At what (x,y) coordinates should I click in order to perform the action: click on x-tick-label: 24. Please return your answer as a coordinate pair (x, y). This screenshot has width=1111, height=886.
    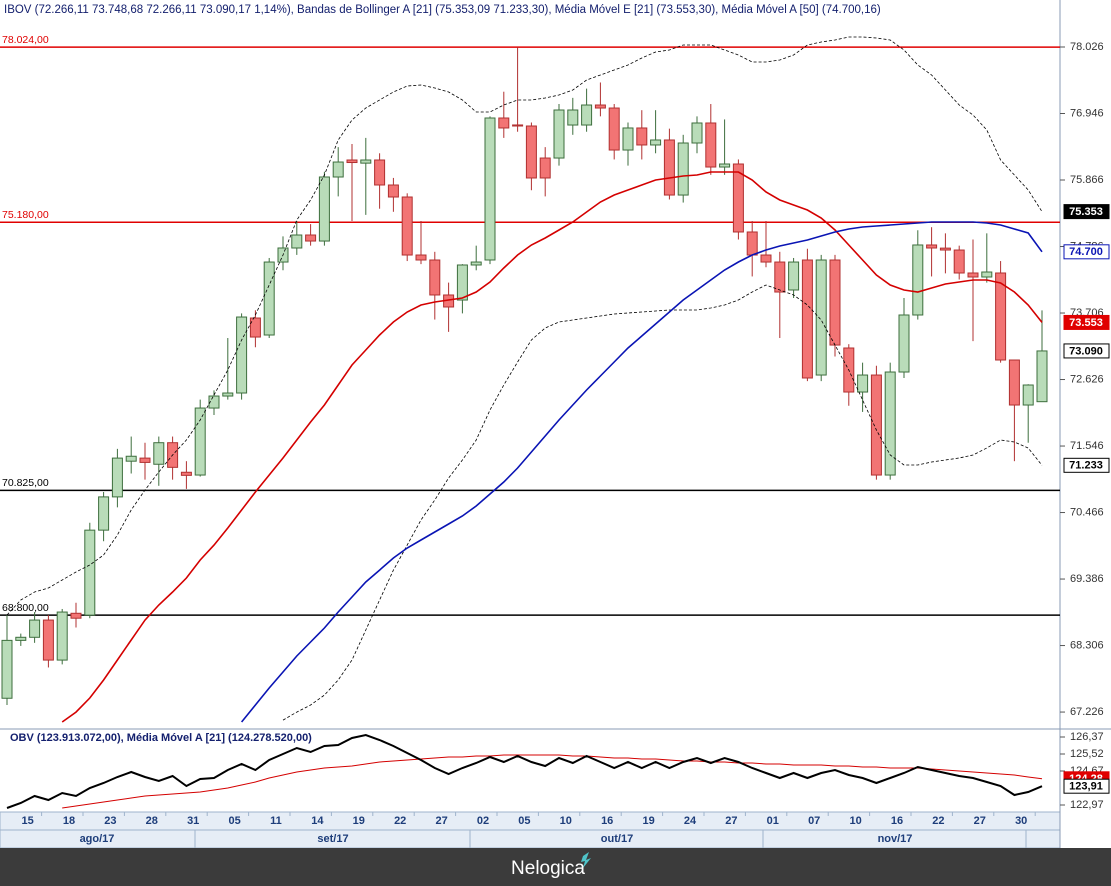
    Looking at the image, I should click on (690, 821).